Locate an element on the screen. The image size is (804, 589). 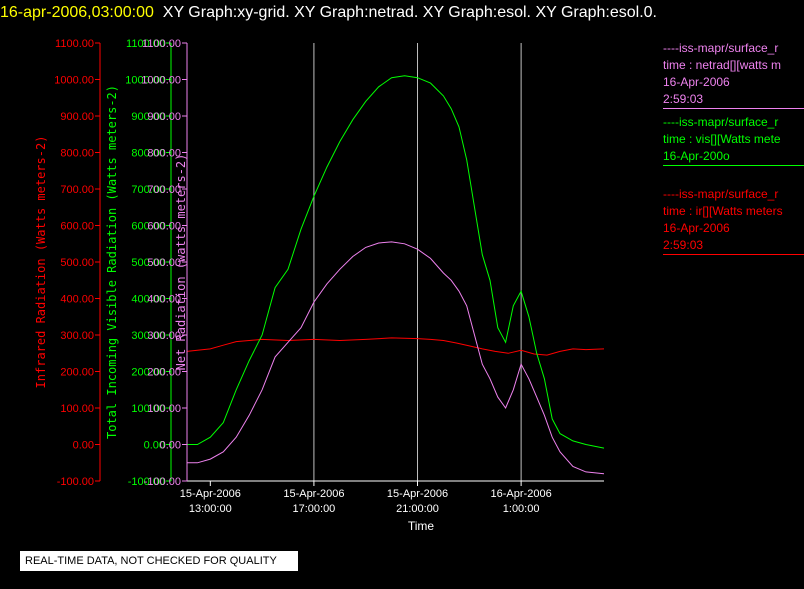
y-tick-label-net-4: 300.00 is located at coordinates (164, 336).